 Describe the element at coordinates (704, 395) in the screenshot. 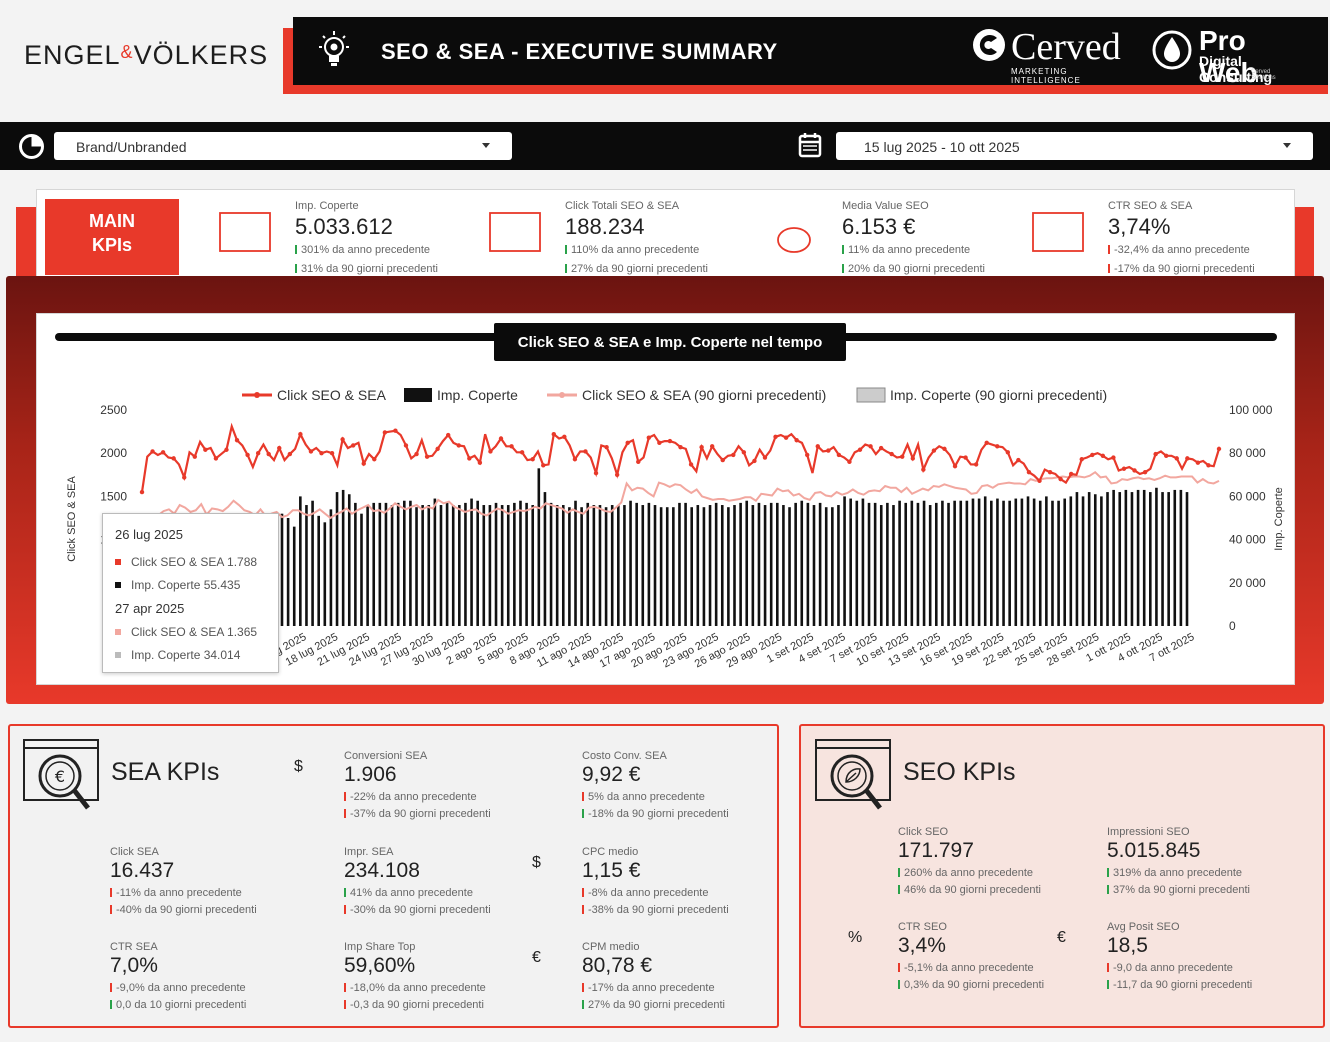

I see `legend-label: Click SEO & SEA (90 giorni precedenti)` at that location.